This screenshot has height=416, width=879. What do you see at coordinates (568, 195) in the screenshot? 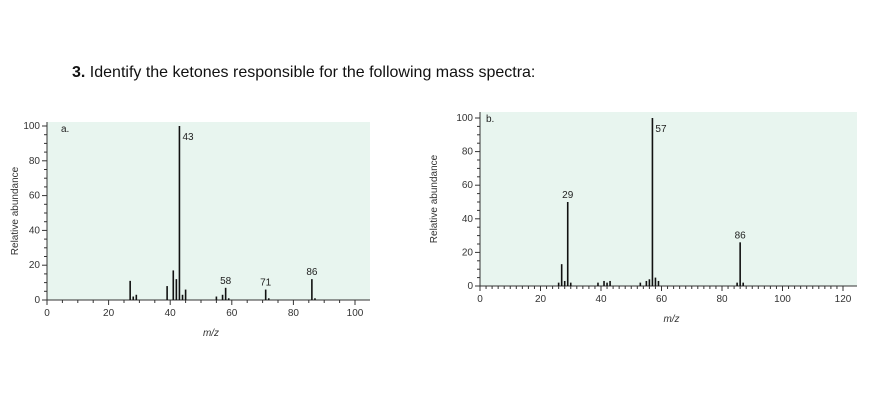
I see `peak-label: 29` at bounding box center [568, 195].